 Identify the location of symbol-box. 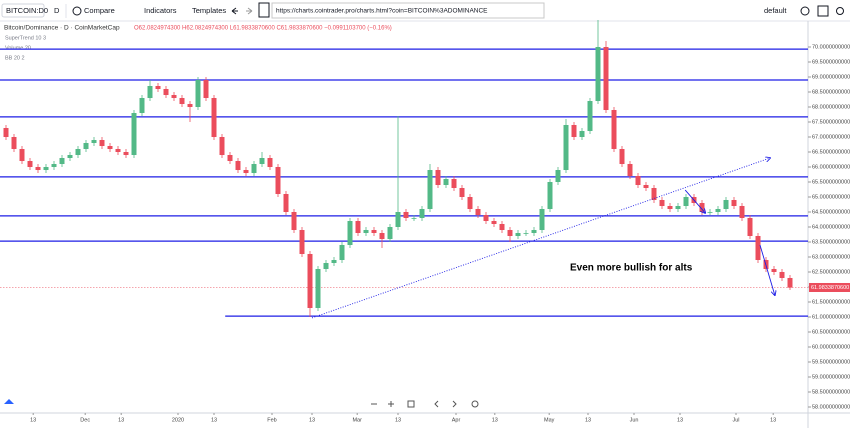
(23, 10).